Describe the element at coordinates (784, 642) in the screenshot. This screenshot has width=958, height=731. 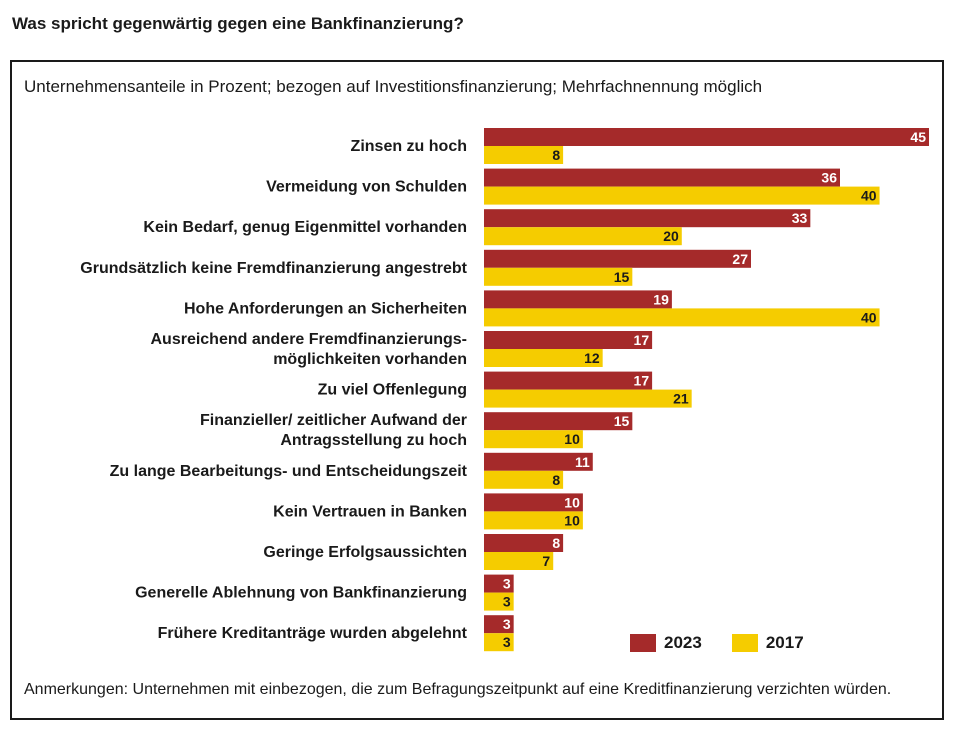
I see `legend-label-2017: 2017` at that location.